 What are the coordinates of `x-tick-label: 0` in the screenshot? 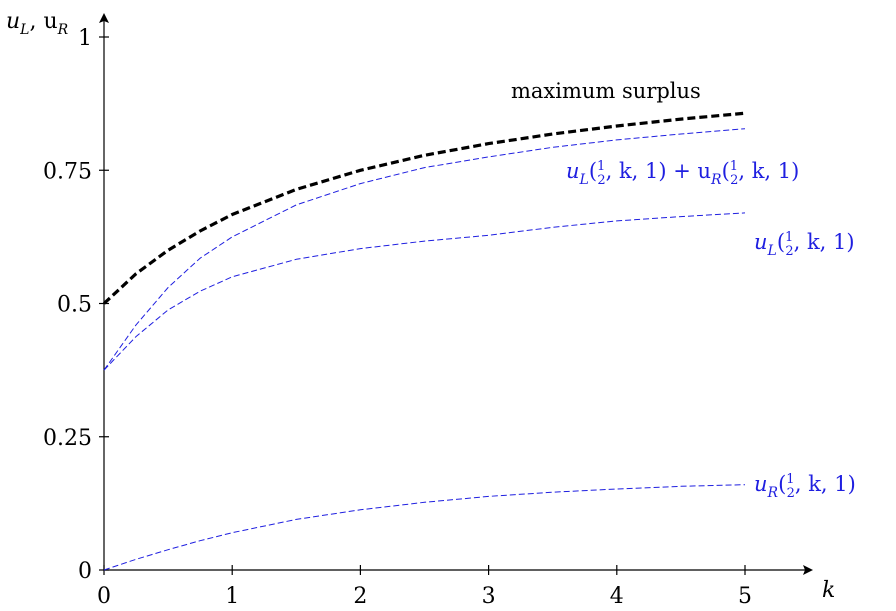 It's located at (104, 596).